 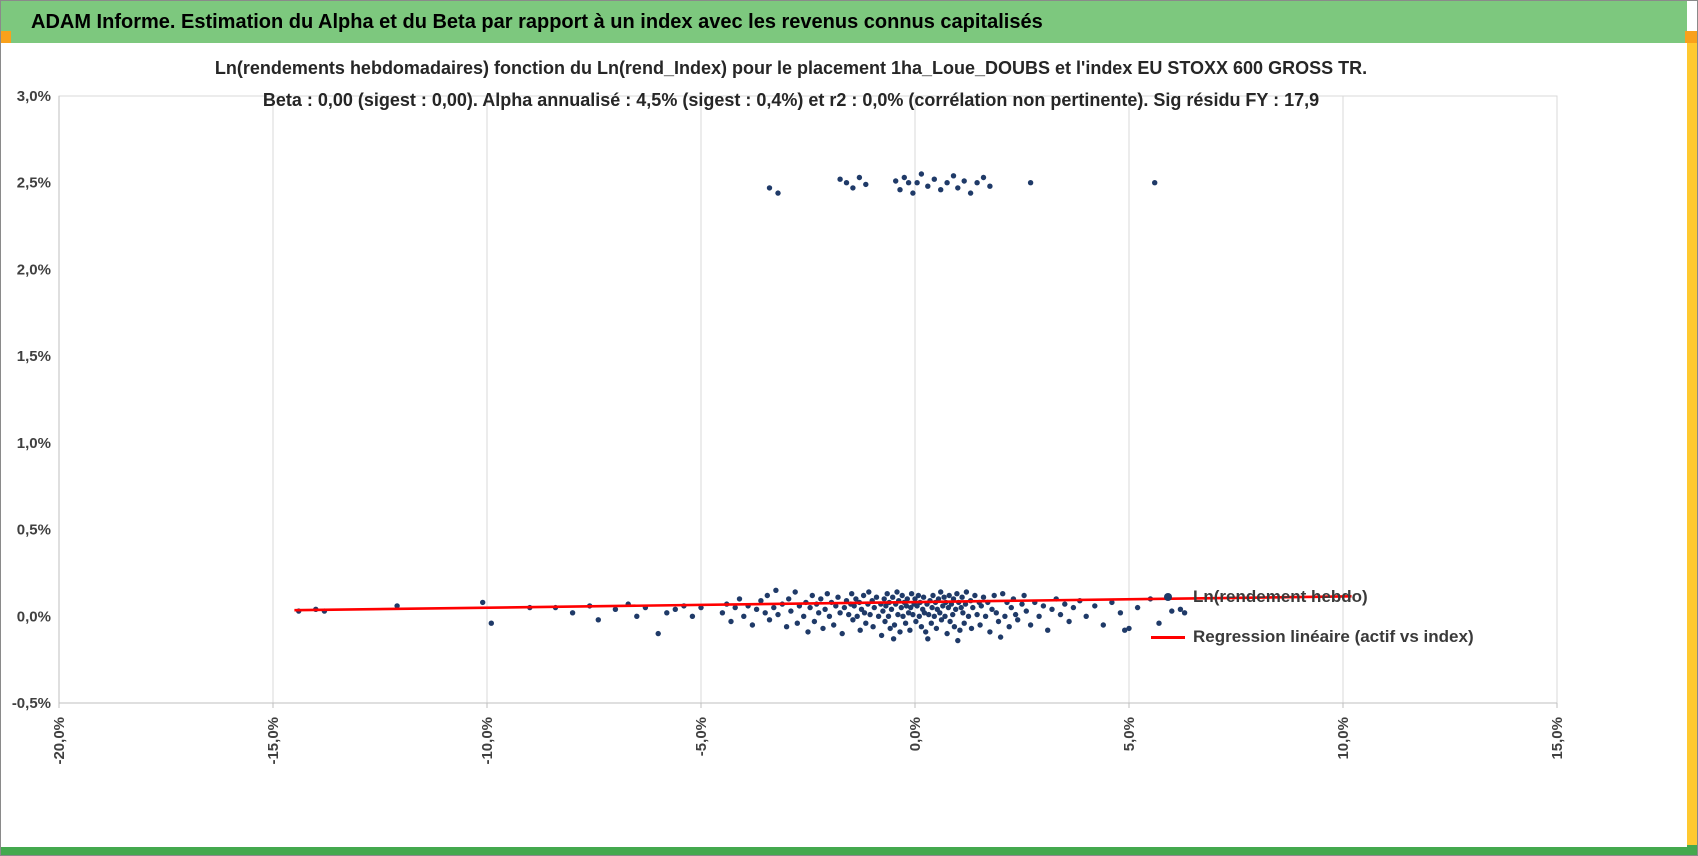 I want to click on legend-marker-line, so click(x=1168, y=637).